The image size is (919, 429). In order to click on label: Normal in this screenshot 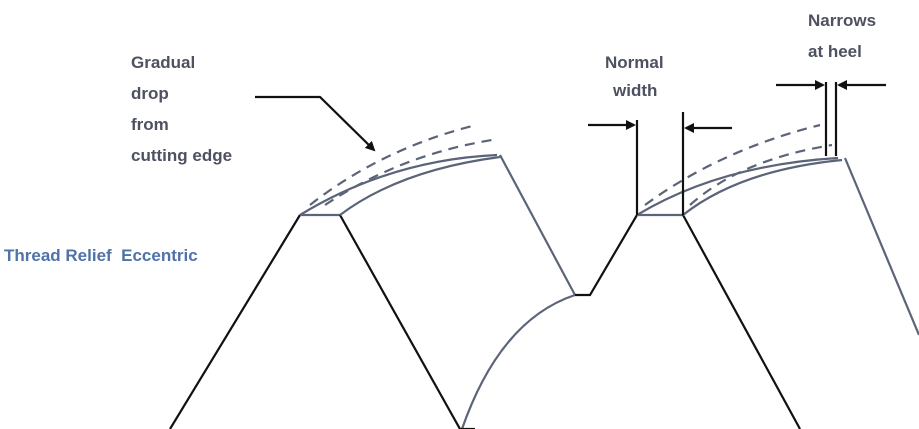, I will do `click(634, 62)`.